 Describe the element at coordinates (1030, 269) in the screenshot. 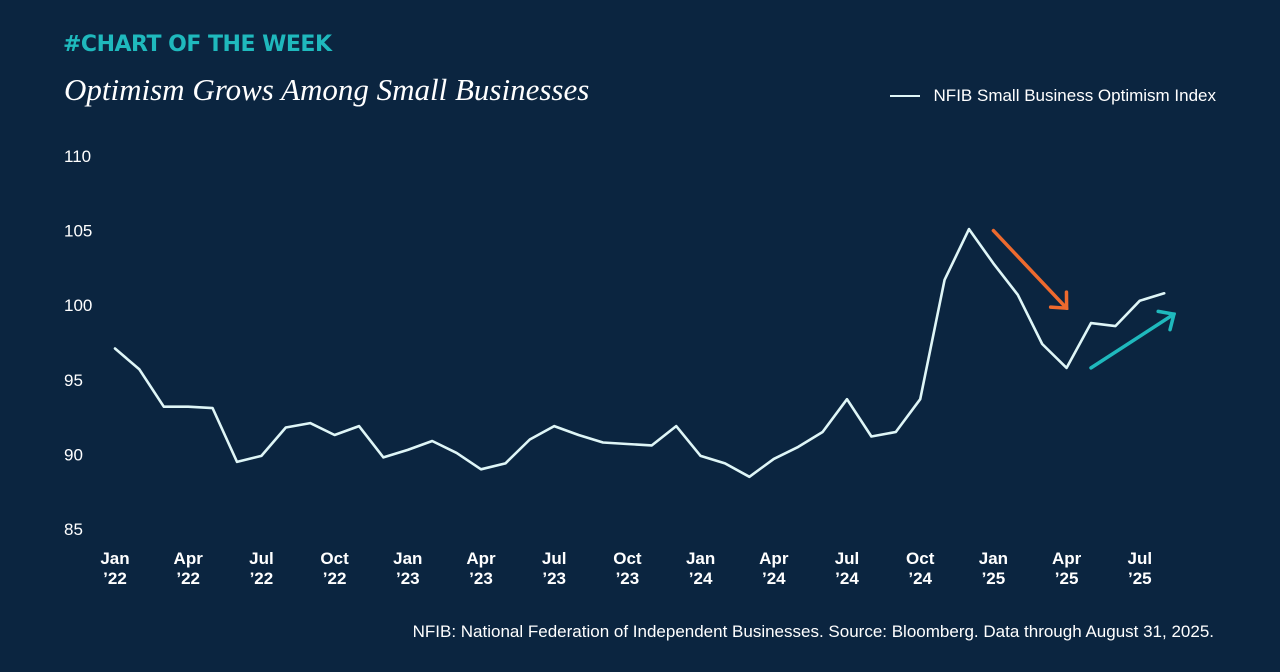

I see `trend-arrow-down-shaft` at that location.